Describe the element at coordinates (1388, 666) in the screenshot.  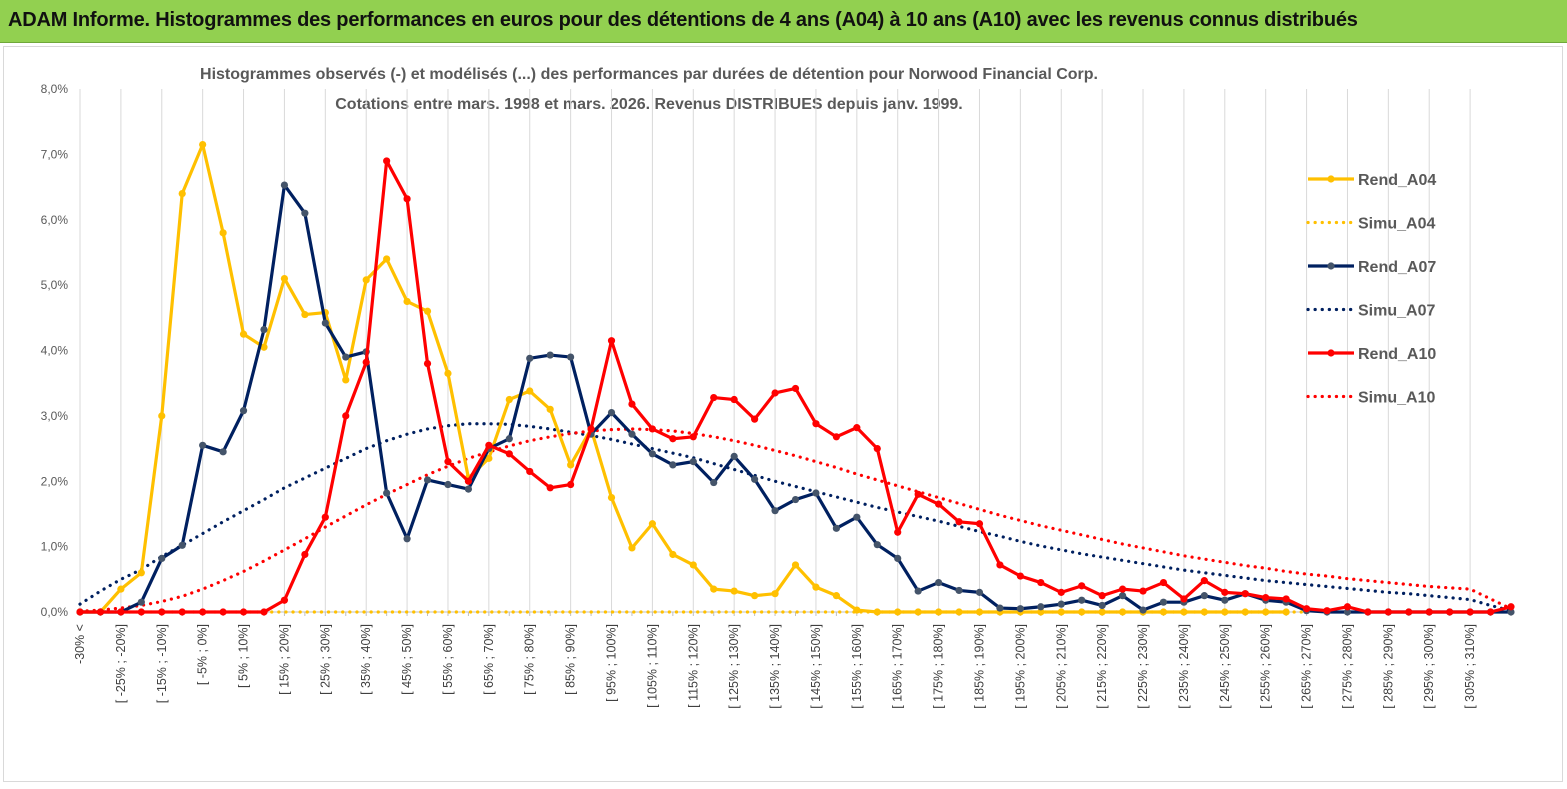
I see `x-tick-label: [ 285% ; 290%]` at that location.